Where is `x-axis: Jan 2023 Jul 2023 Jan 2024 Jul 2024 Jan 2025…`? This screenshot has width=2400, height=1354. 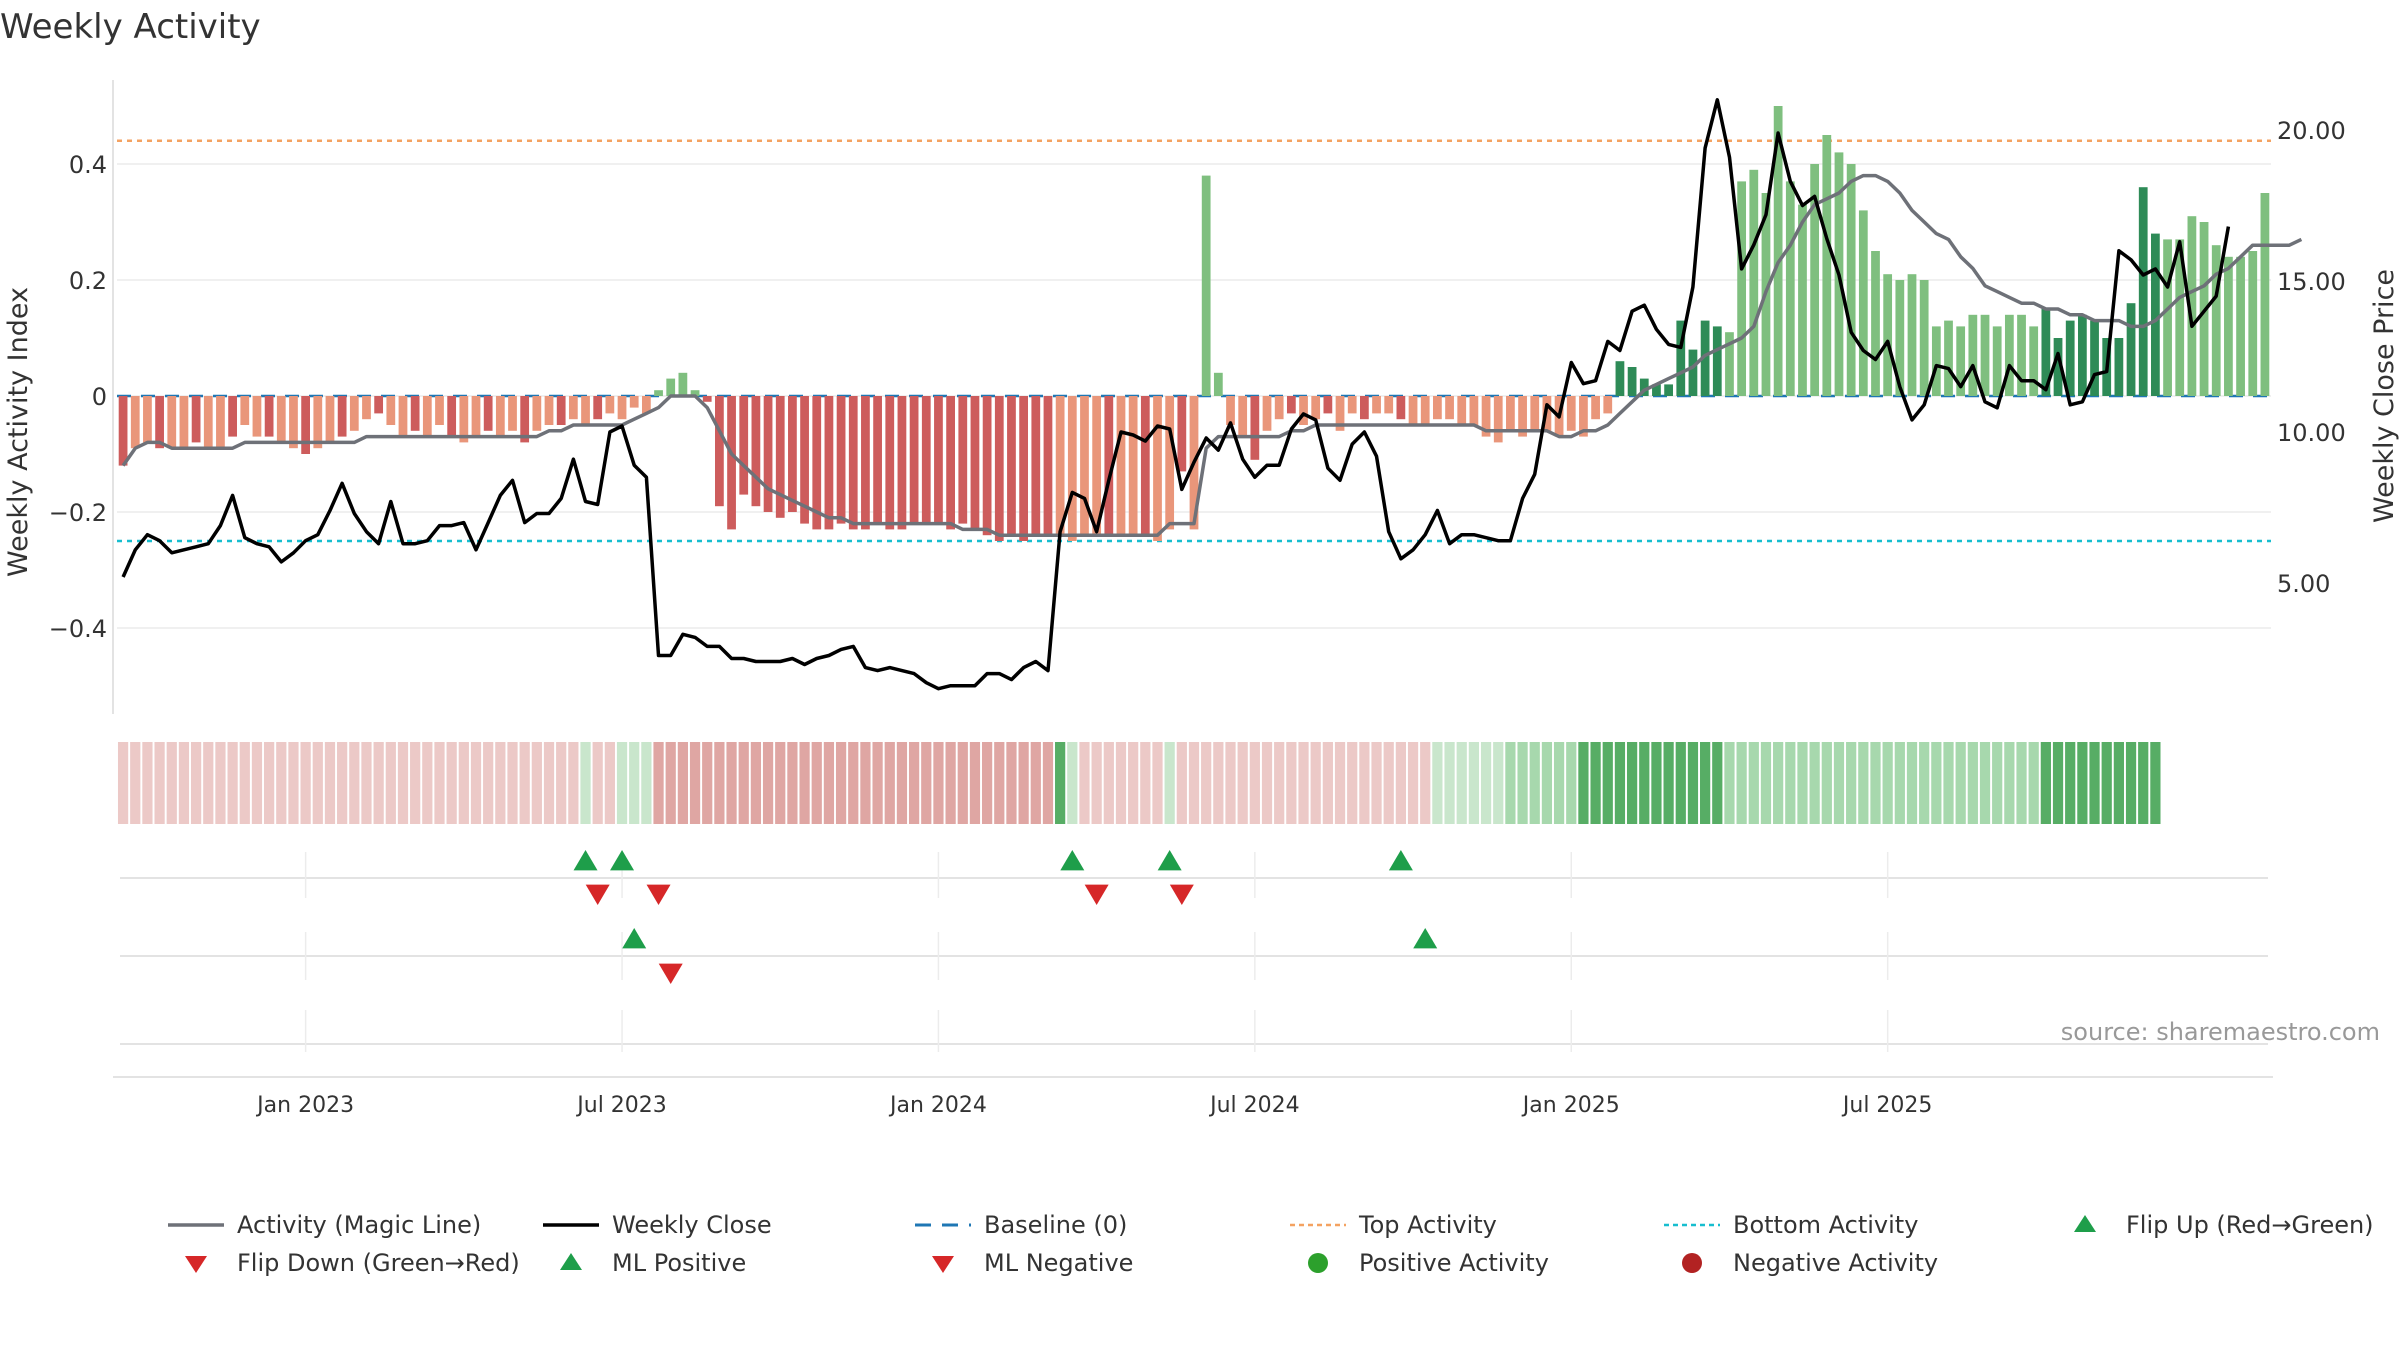 x-axis: Jan 2023 Jul 2023 Jan 2024 Jul 2024 Jan 2025… is located at coordinates (1093, 1105).